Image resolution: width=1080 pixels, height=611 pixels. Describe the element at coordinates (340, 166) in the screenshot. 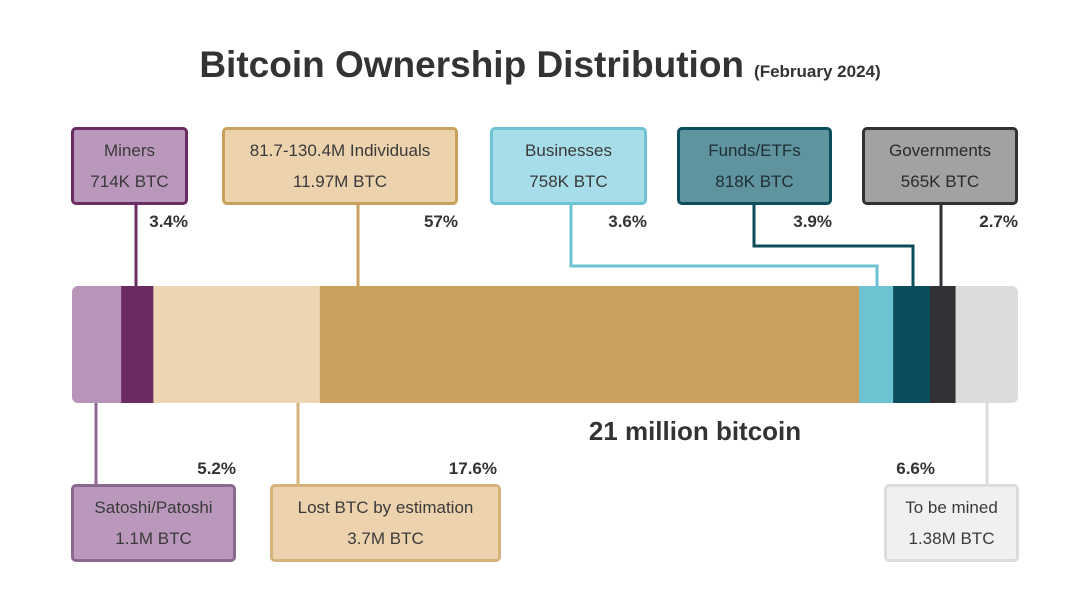

I see `individuals-label-box: 81.7-130.4M Individuals 11.97M BTC` at that location.